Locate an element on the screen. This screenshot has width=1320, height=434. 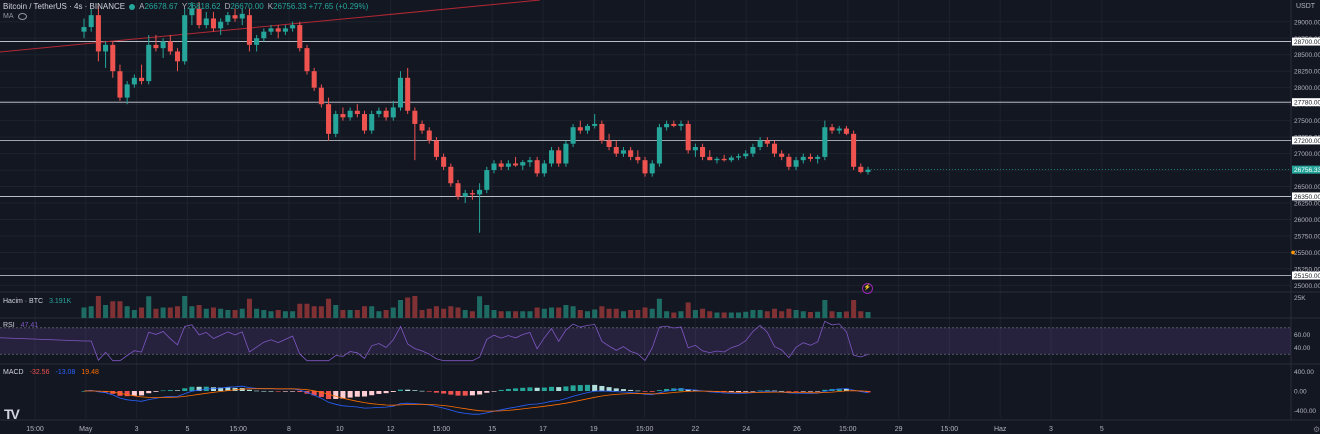
macd-header: MACD -32.56 -13.08 19.48 is located at coordinates (51, 372).